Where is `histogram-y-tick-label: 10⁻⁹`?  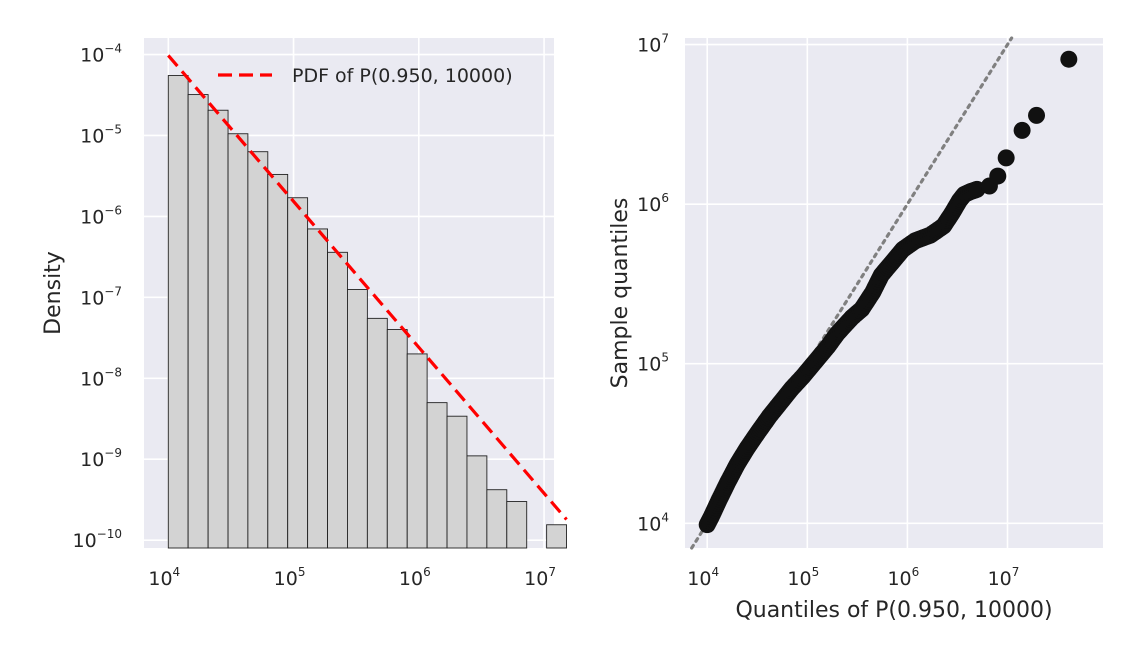
histogram-y-tick-label: 10⁻⁹ is located at coordinates (101, 458).